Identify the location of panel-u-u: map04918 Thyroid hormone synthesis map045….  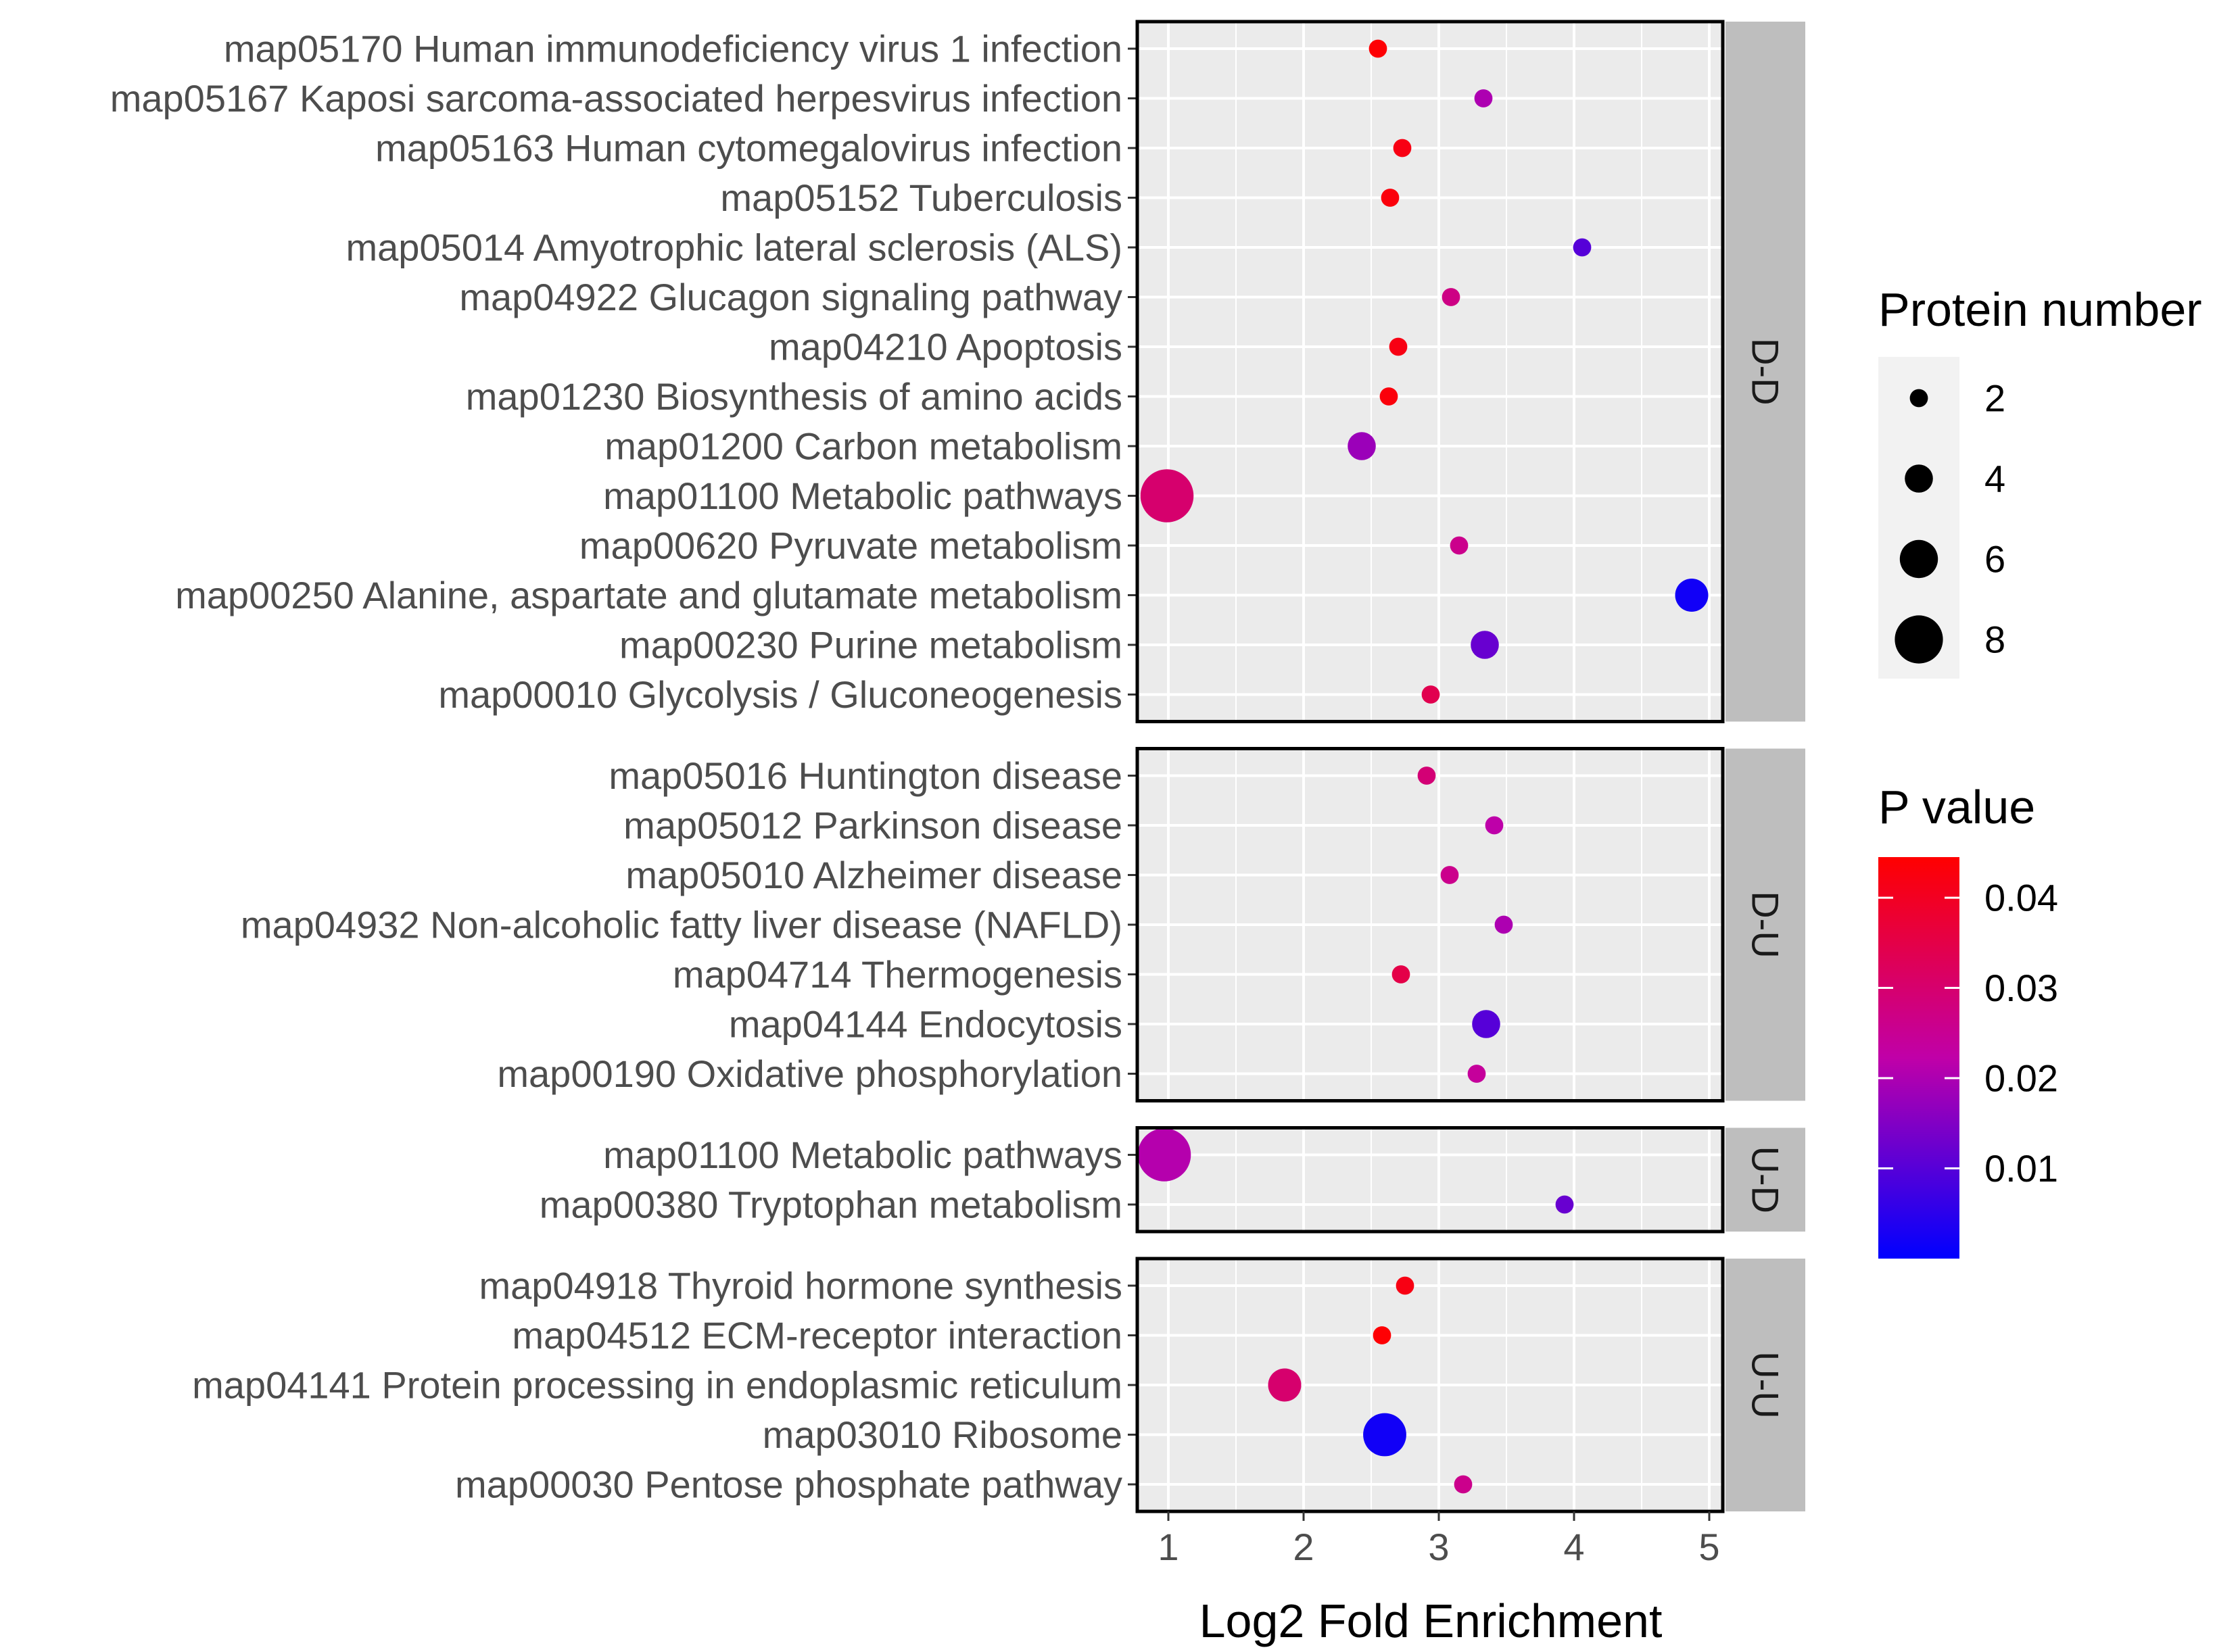
(998, 1385).